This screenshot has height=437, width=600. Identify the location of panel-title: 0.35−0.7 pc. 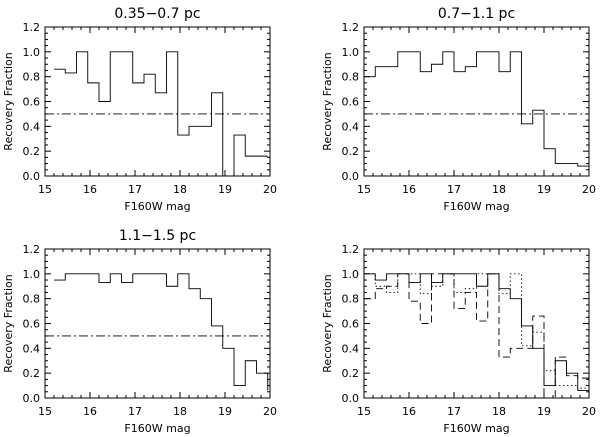
(157, 14).